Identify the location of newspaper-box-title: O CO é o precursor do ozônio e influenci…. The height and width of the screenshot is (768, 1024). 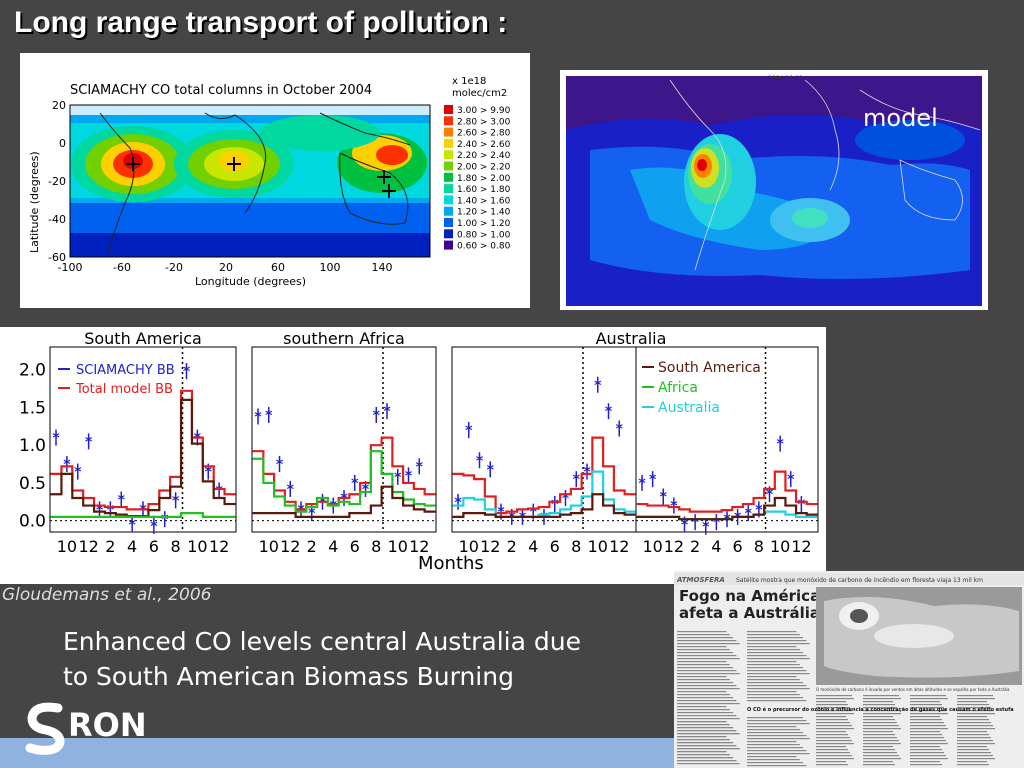
(880, 709).